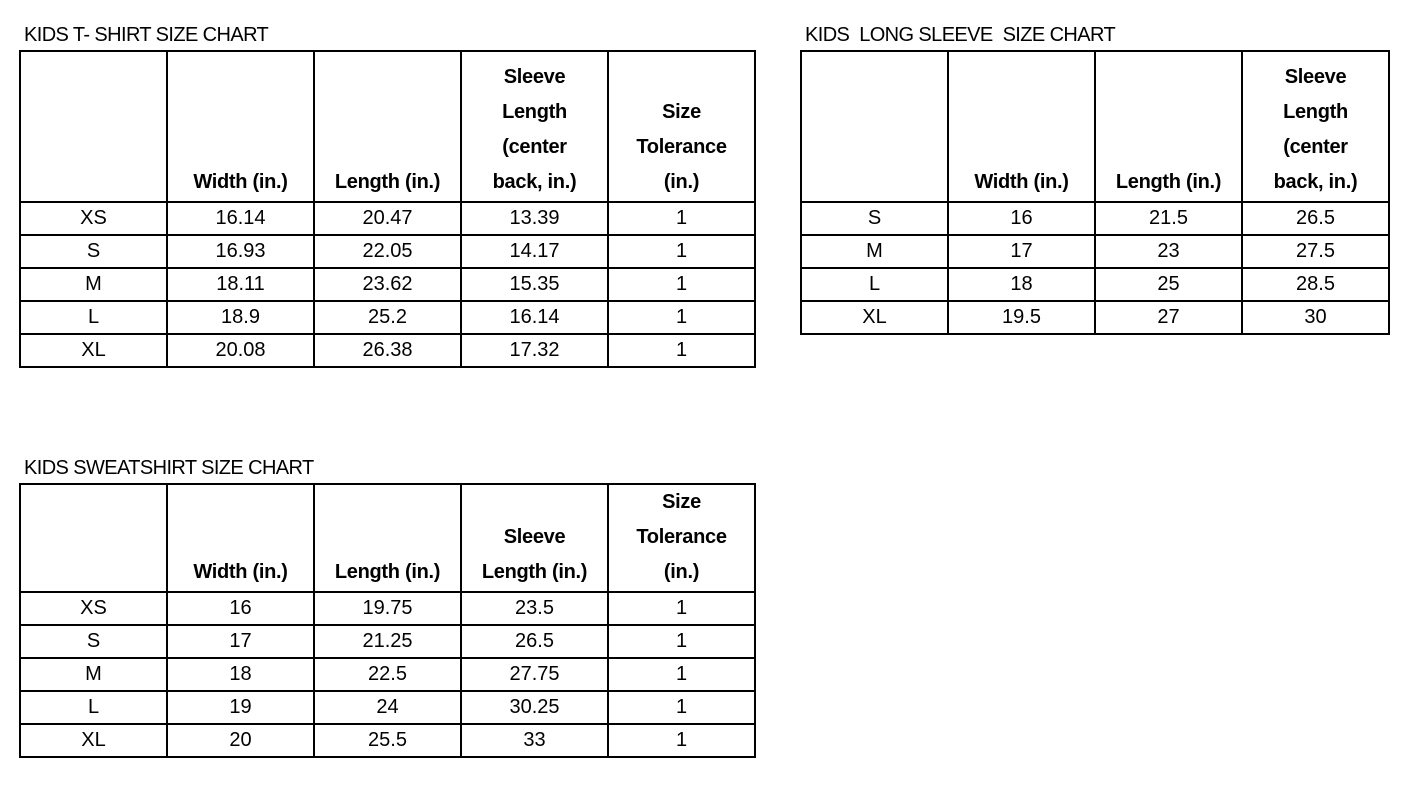  I want to click on table-row: M 18 22.5 27.75 1, so click(387, 674).